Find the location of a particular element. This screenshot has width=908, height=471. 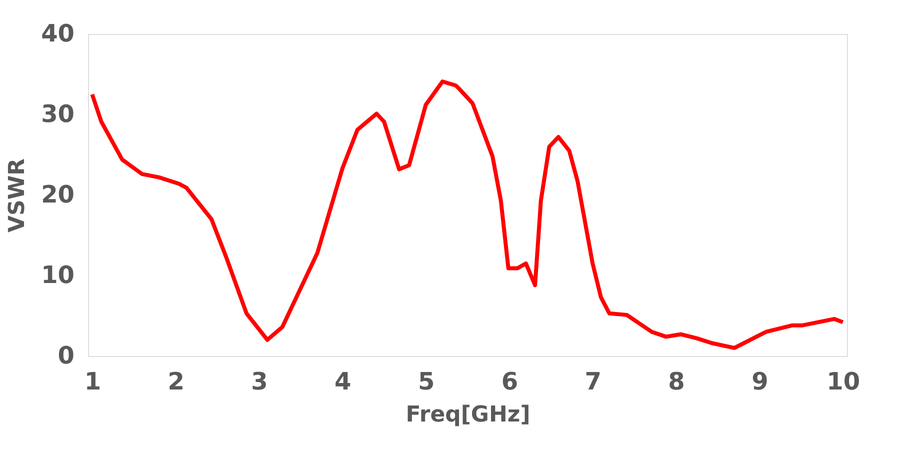

y-tick-label: 40 is located at coordinates (57, 34).